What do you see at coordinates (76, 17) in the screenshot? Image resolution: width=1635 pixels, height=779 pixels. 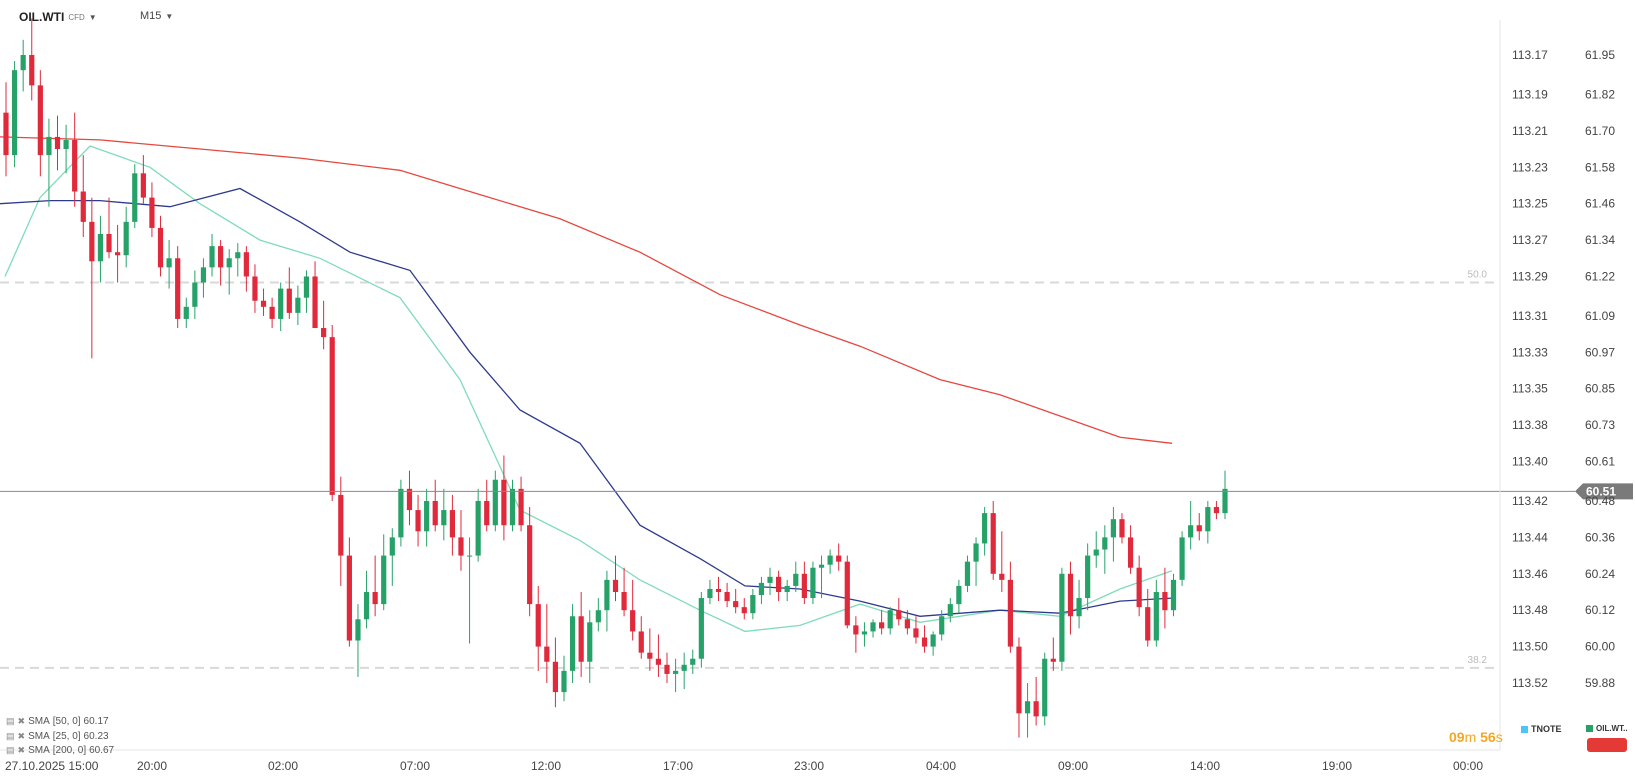 I see `instrument-type: CFD` at bounding box center [76, 17].